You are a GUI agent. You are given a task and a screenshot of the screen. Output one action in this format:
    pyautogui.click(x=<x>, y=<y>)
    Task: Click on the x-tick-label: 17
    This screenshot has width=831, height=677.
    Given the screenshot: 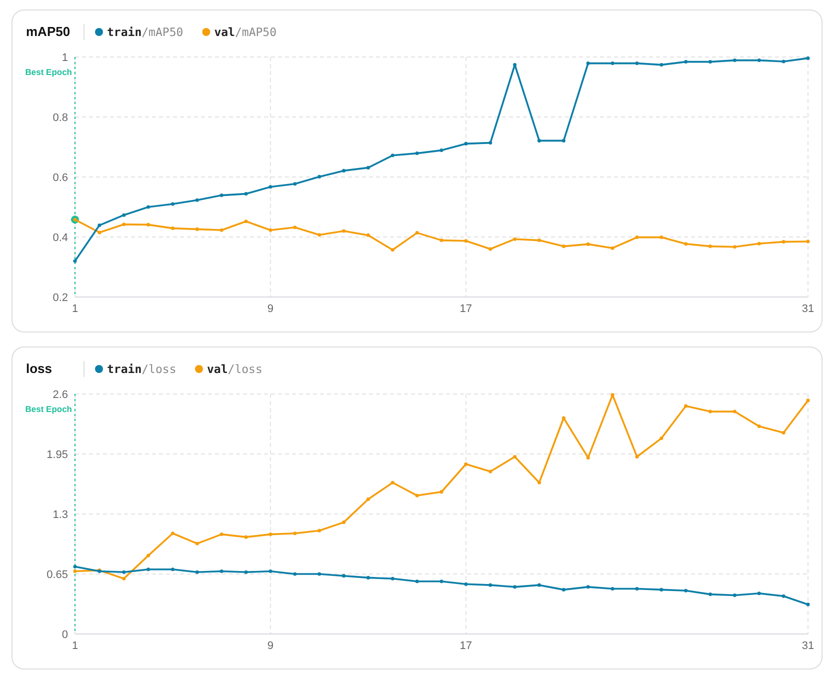 What is the action you would take?
    pyautogui.click(x=466, y=309)
    